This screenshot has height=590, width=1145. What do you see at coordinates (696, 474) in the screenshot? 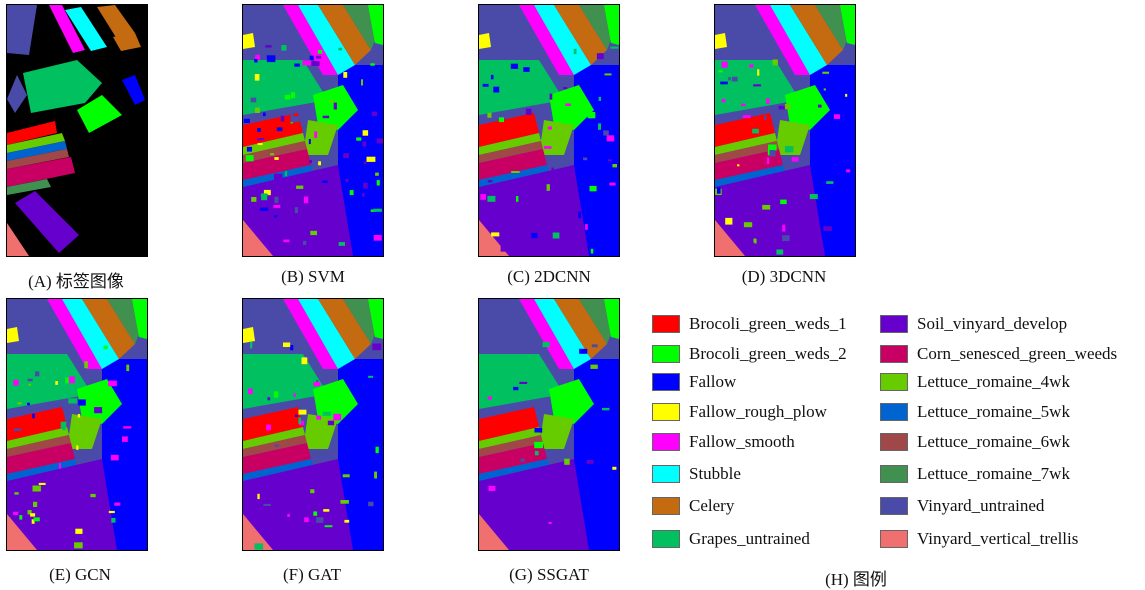
I see `legend-item: Stubble` at bounding box center [696, 474].